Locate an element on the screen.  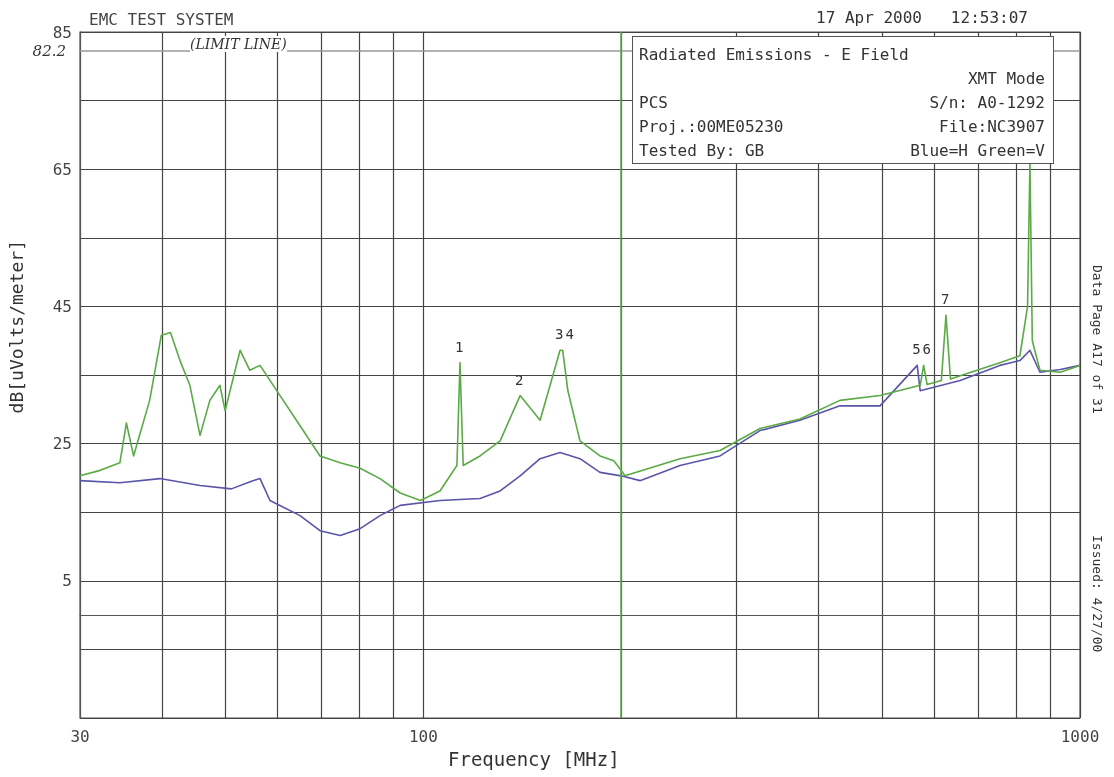
text: Issued: 4/27/00 is located at coordinates (1097, 594).